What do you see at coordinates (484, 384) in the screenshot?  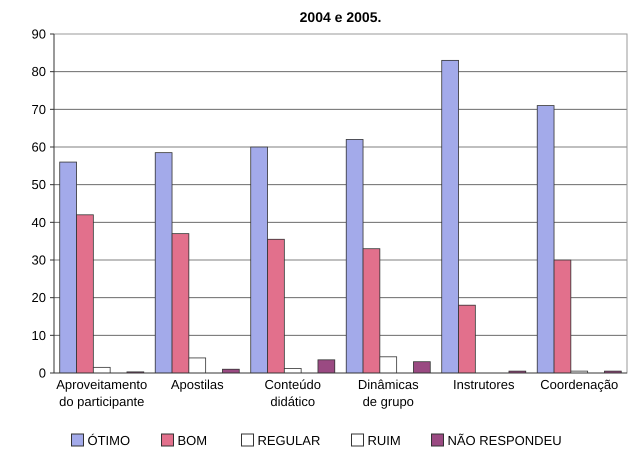 I see `x-tick-label: Instrutores` at bounding box center [484, 384].